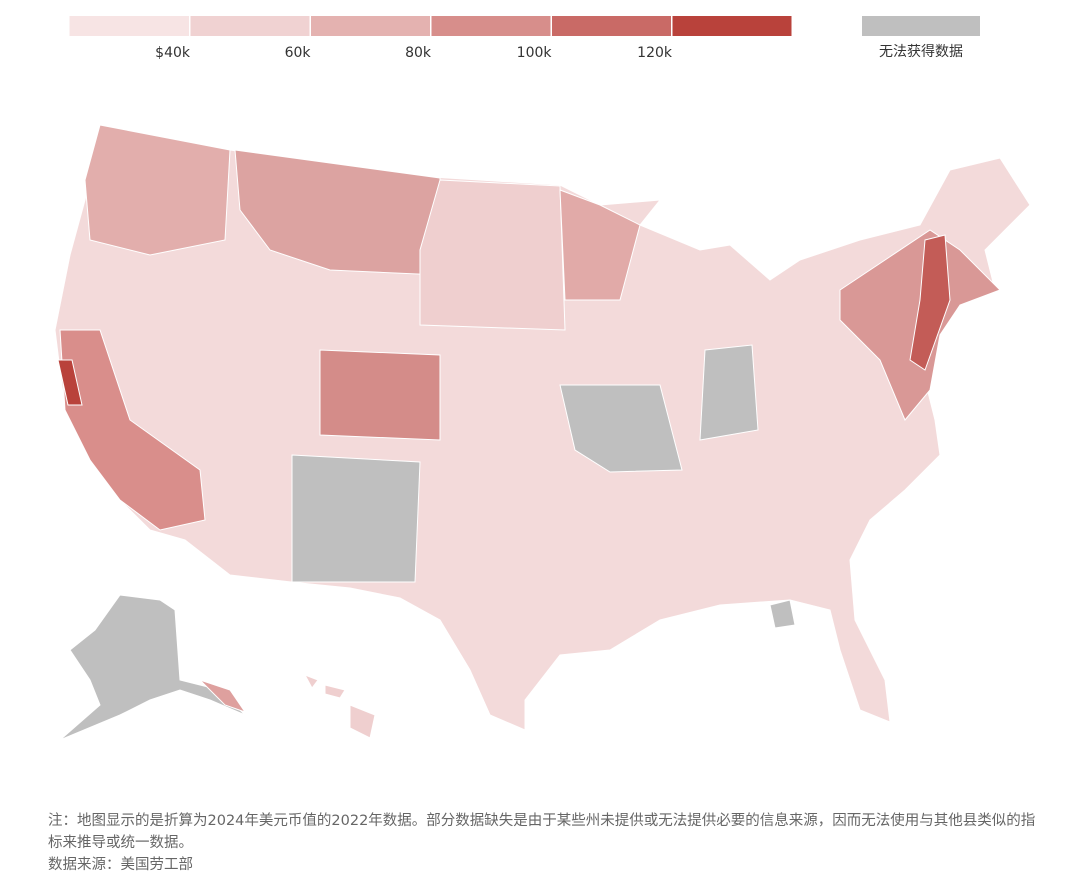 The image size is (1080, 893). Describe the element at coordinates (223, 696) in the screenshot. I see `alaska-panhandle` at that location.